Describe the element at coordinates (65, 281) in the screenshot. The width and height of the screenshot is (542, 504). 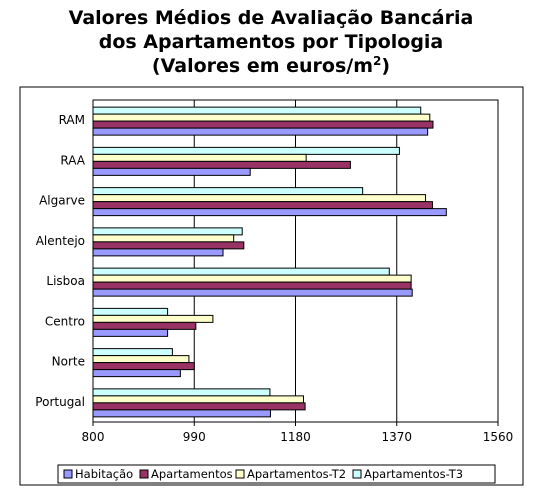
I see `category-label: Lisboa` at that location.